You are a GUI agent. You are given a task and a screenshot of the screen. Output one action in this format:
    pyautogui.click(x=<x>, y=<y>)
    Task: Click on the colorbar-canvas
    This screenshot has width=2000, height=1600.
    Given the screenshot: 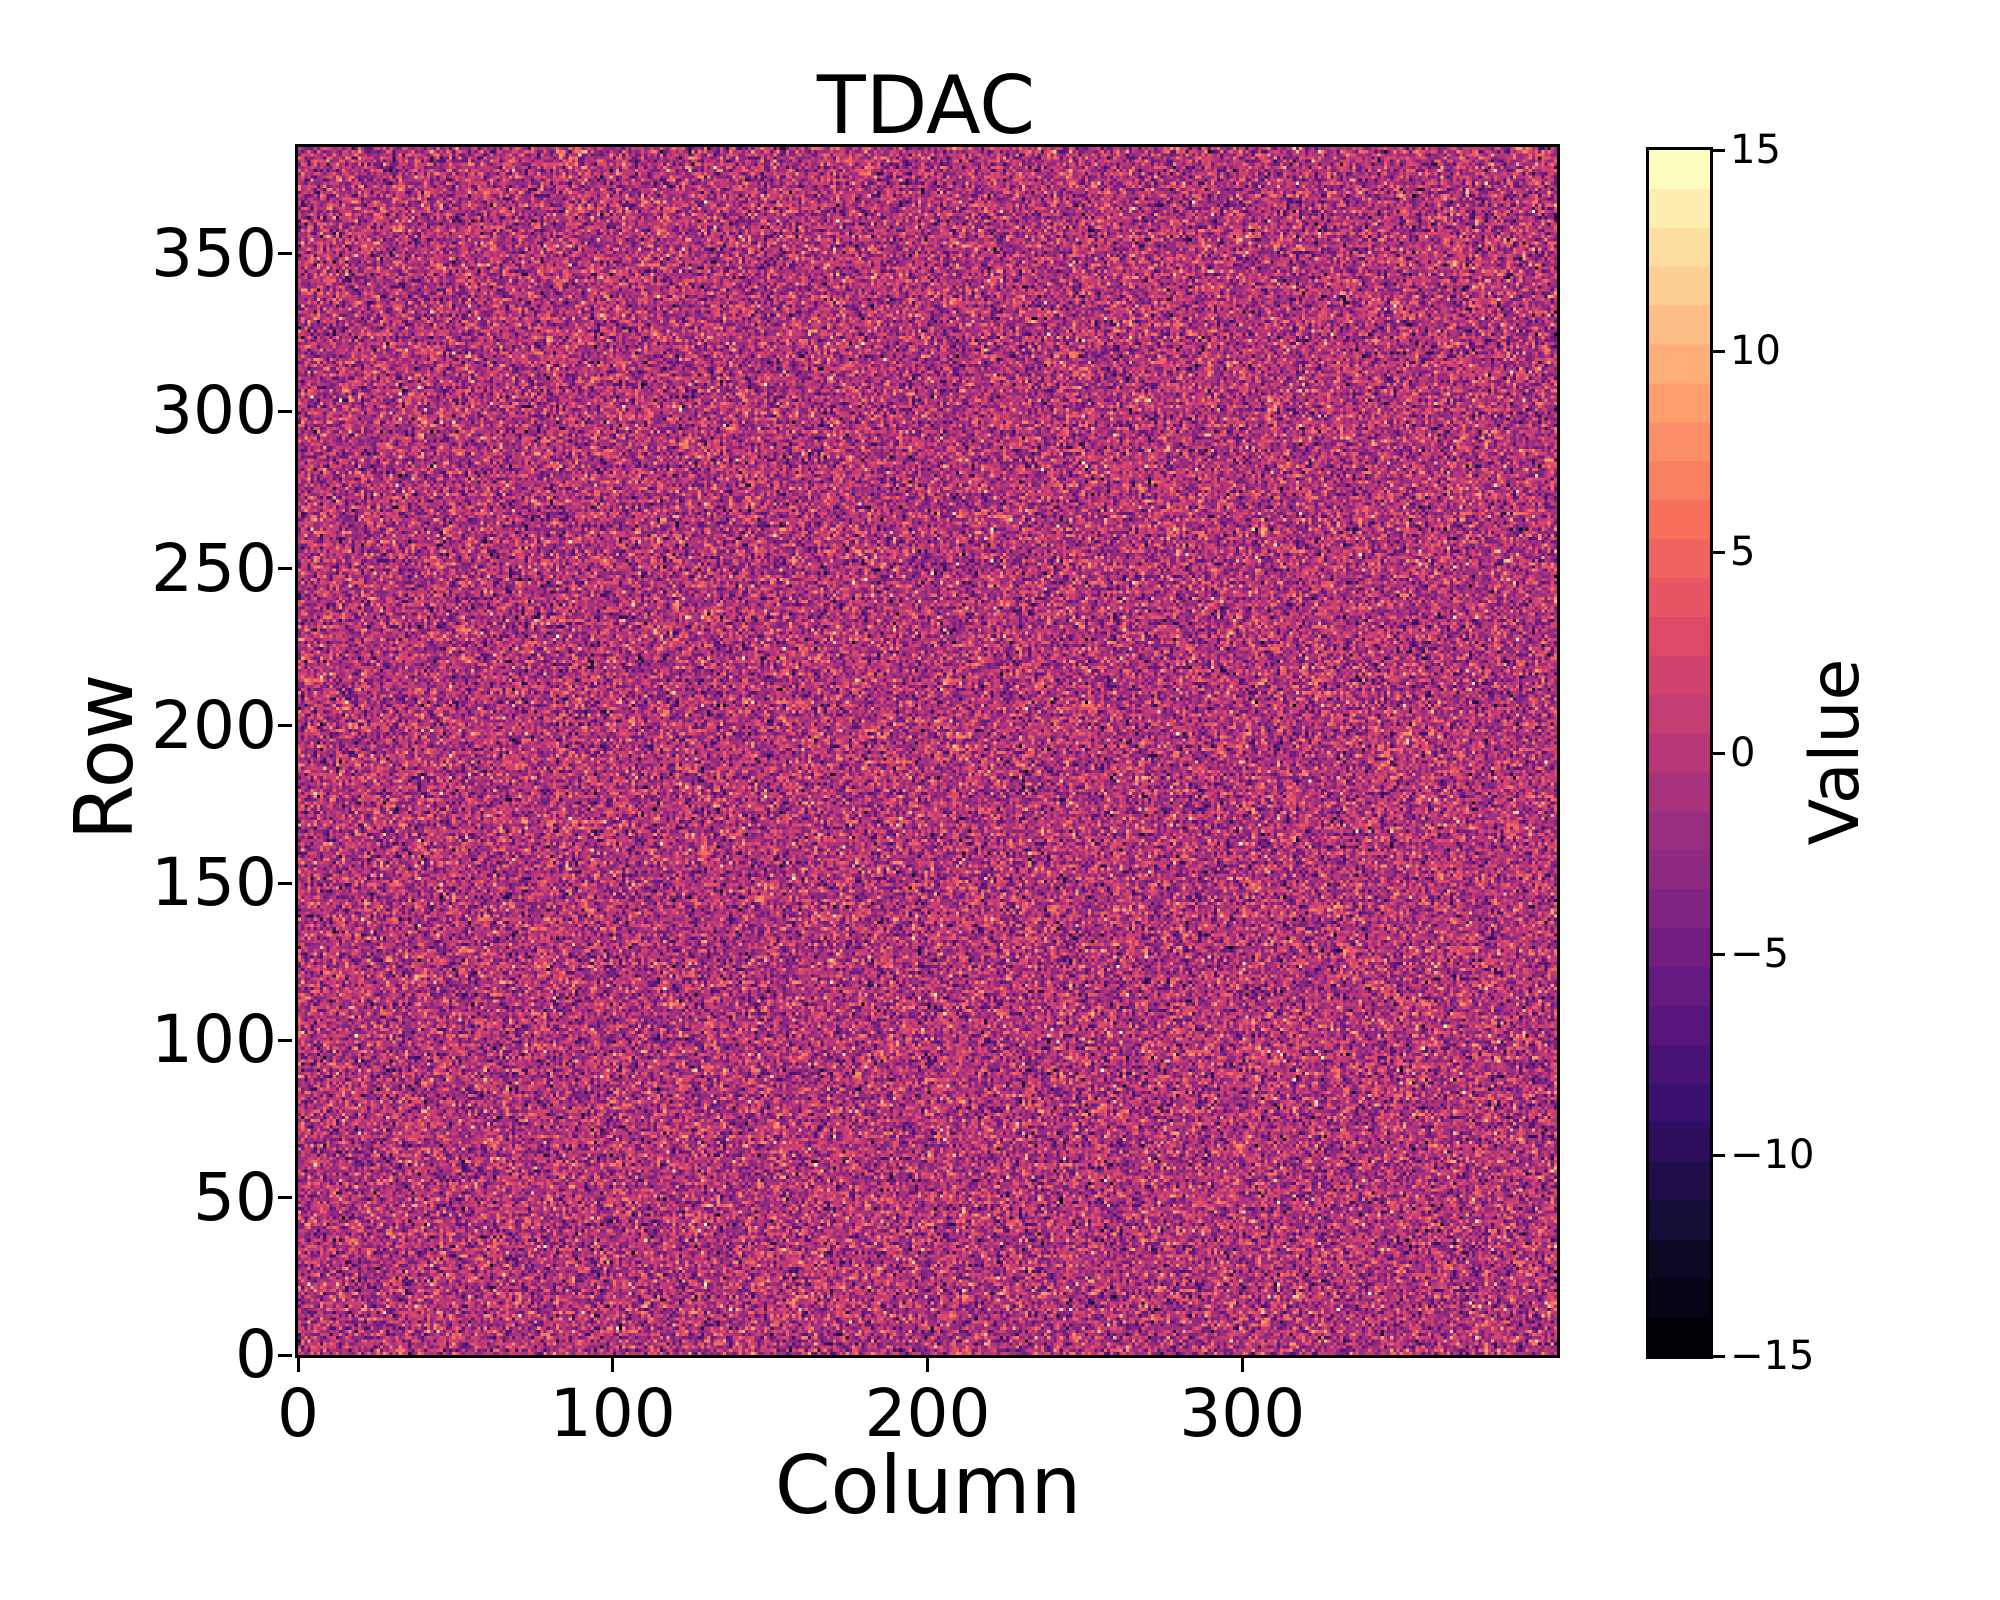 What is the action you would take?
    pyautogui.click(x=1679, y=753)
    